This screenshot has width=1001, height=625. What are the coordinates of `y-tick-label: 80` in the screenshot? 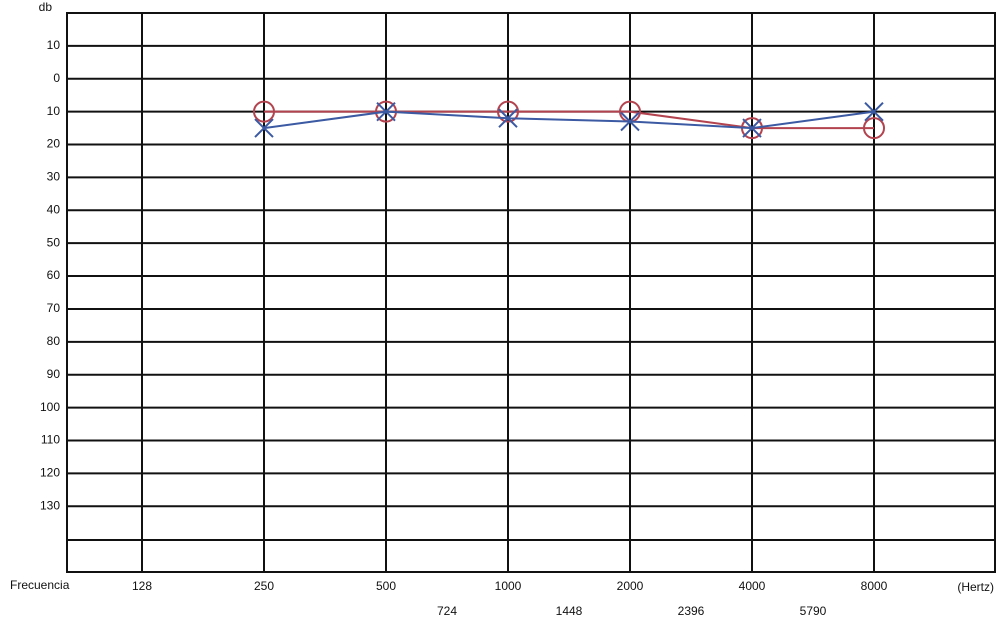 It's located at (54, 341).